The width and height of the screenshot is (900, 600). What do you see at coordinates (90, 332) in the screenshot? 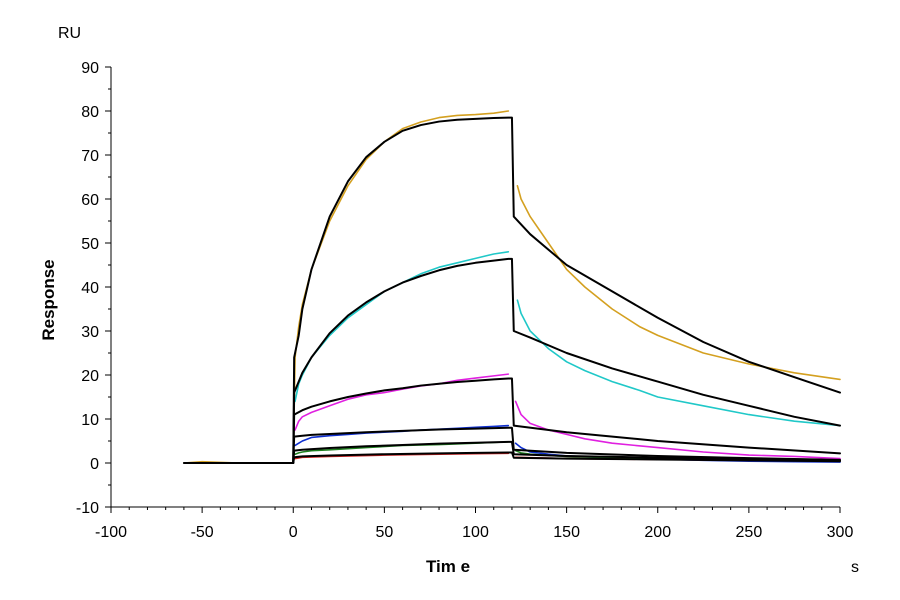
I see `y-tick-label: 30` at bounding box center [90, 332].